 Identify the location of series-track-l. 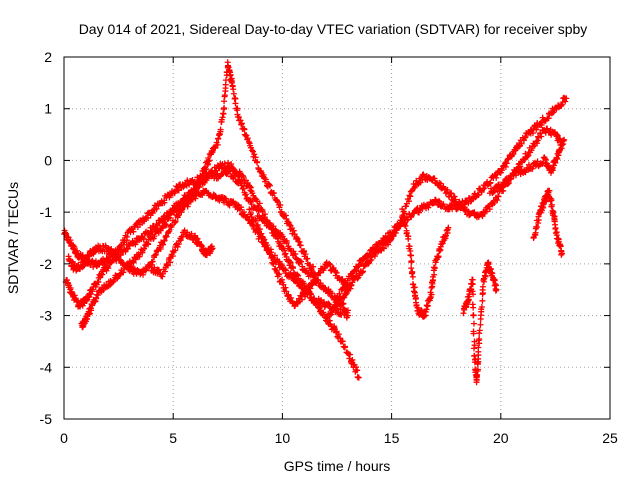
(547, 222).